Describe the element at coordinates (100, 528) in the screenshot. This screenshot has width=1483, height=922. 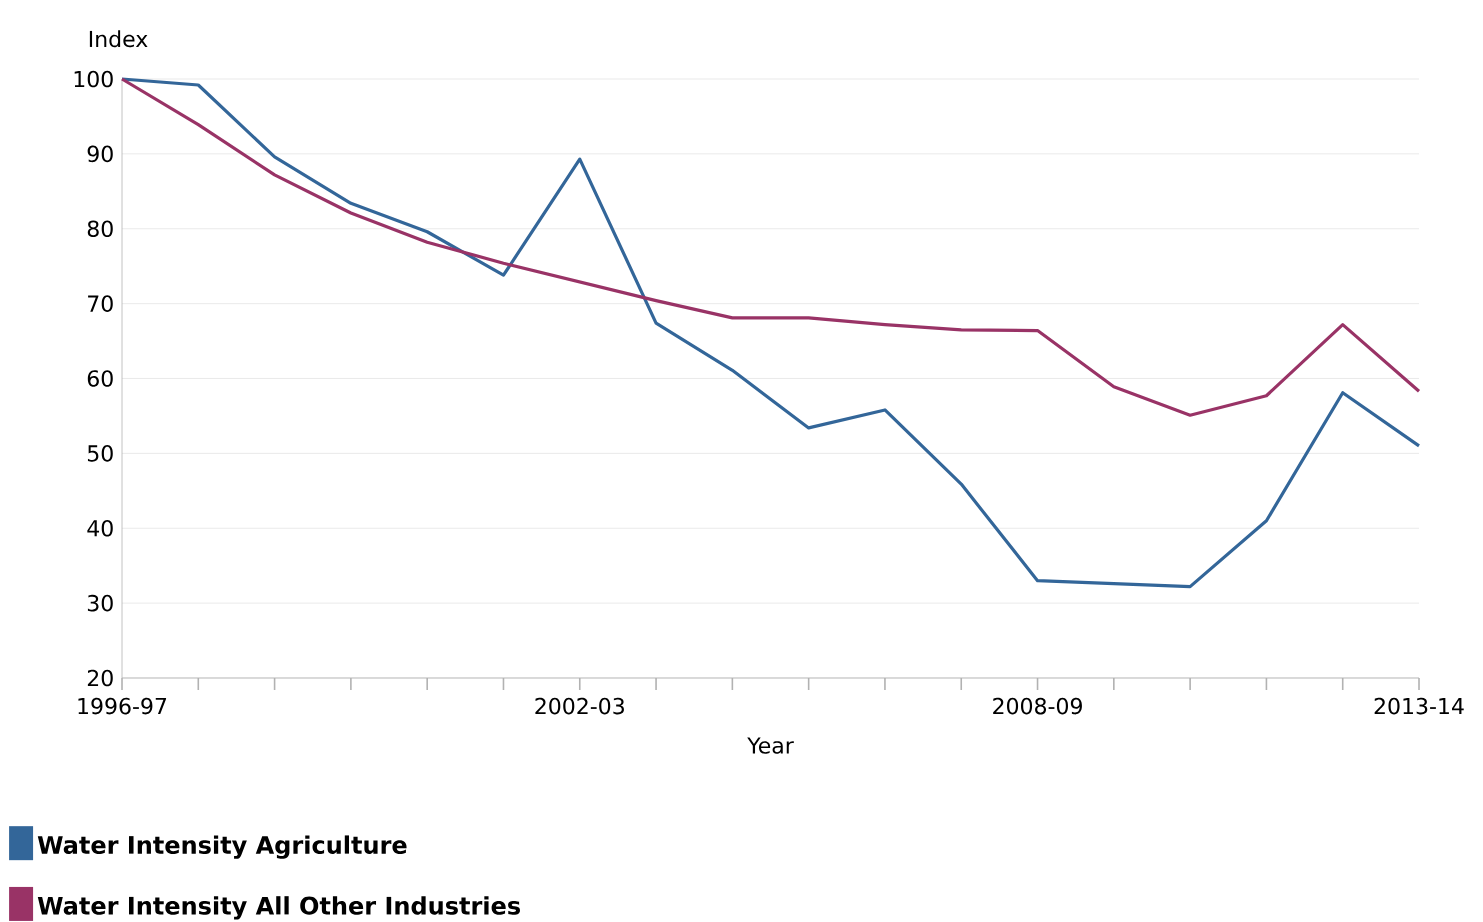
I see `y-tick-label: 40` at that location.